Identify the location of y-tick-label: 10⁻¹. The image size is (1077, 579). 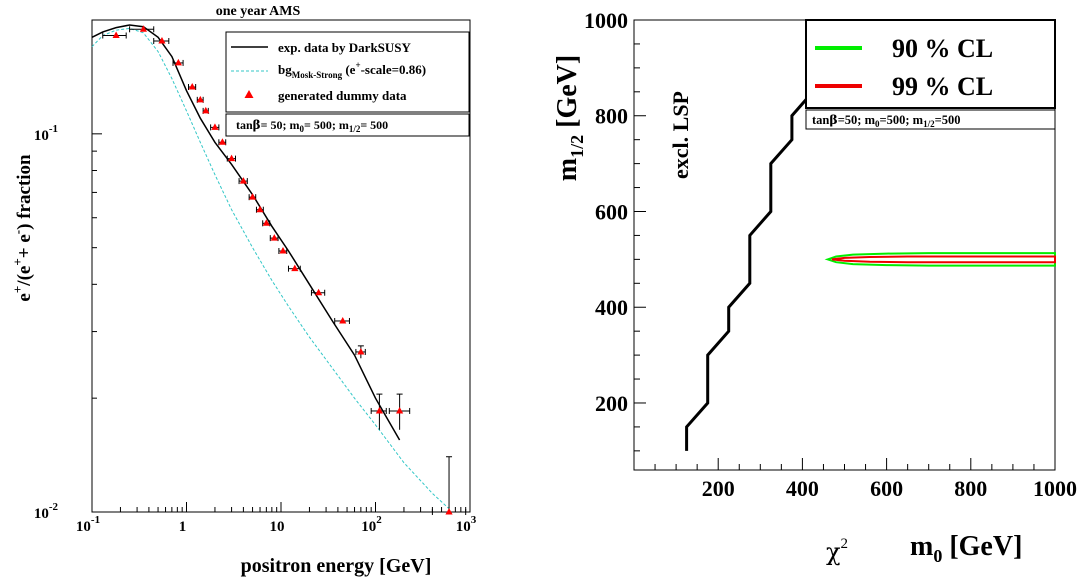
(46, 133).